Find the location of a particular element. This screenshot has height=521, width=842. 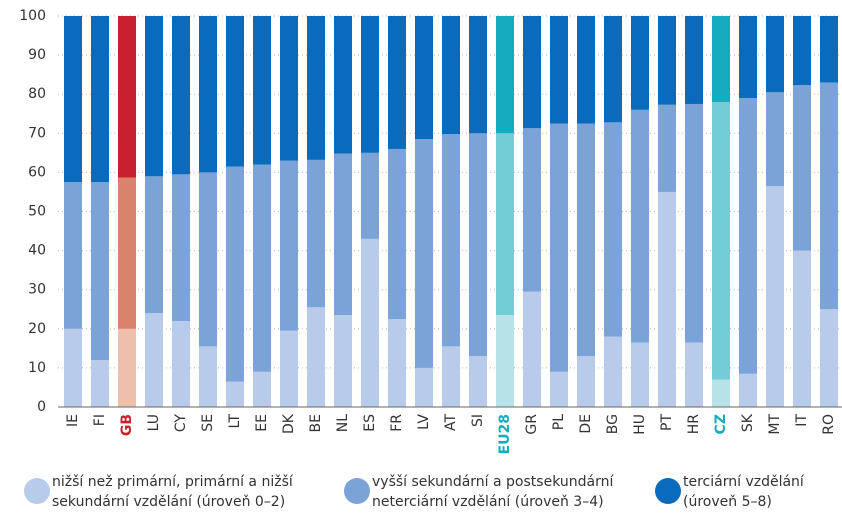

x-tick-label: FR is located at coordinates (397, 423).